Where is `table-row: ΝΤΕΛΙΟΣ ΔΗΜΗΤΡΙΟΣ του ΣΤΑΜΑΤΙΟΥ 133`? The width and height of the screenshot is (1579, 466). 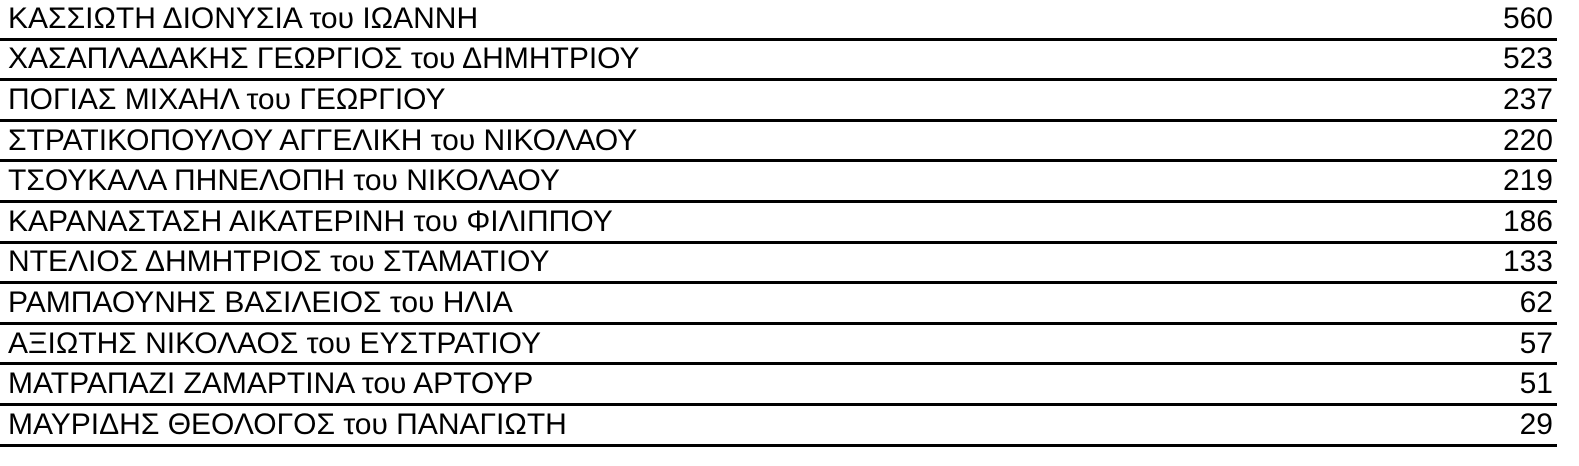 table-row: ΝΤΕΛΙΟΣ ΔΗΜΗΤΡΙΟΣ του ΣΤΑΜΑΤΙΟΥ 133 is located at coordinates (778, 264).